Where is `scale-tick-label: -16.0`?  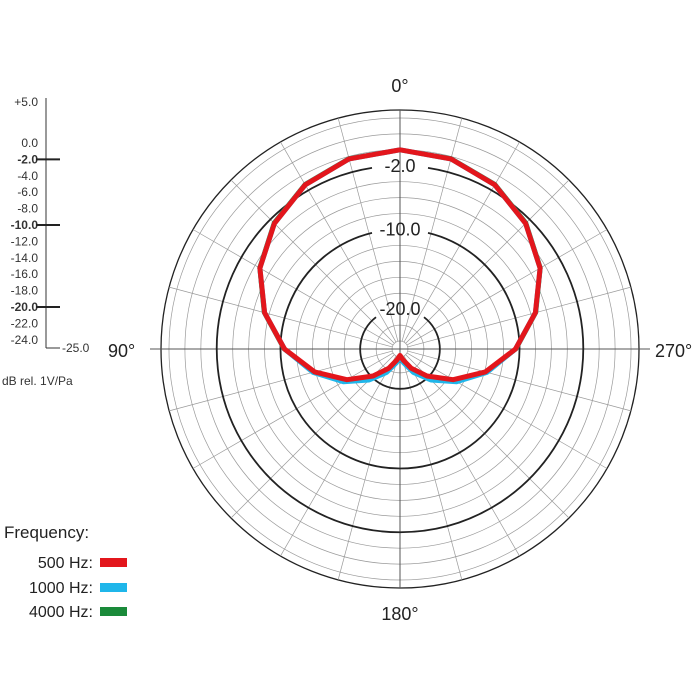
scale-tick-label: -16.0 is located at coordinates (25, 274).